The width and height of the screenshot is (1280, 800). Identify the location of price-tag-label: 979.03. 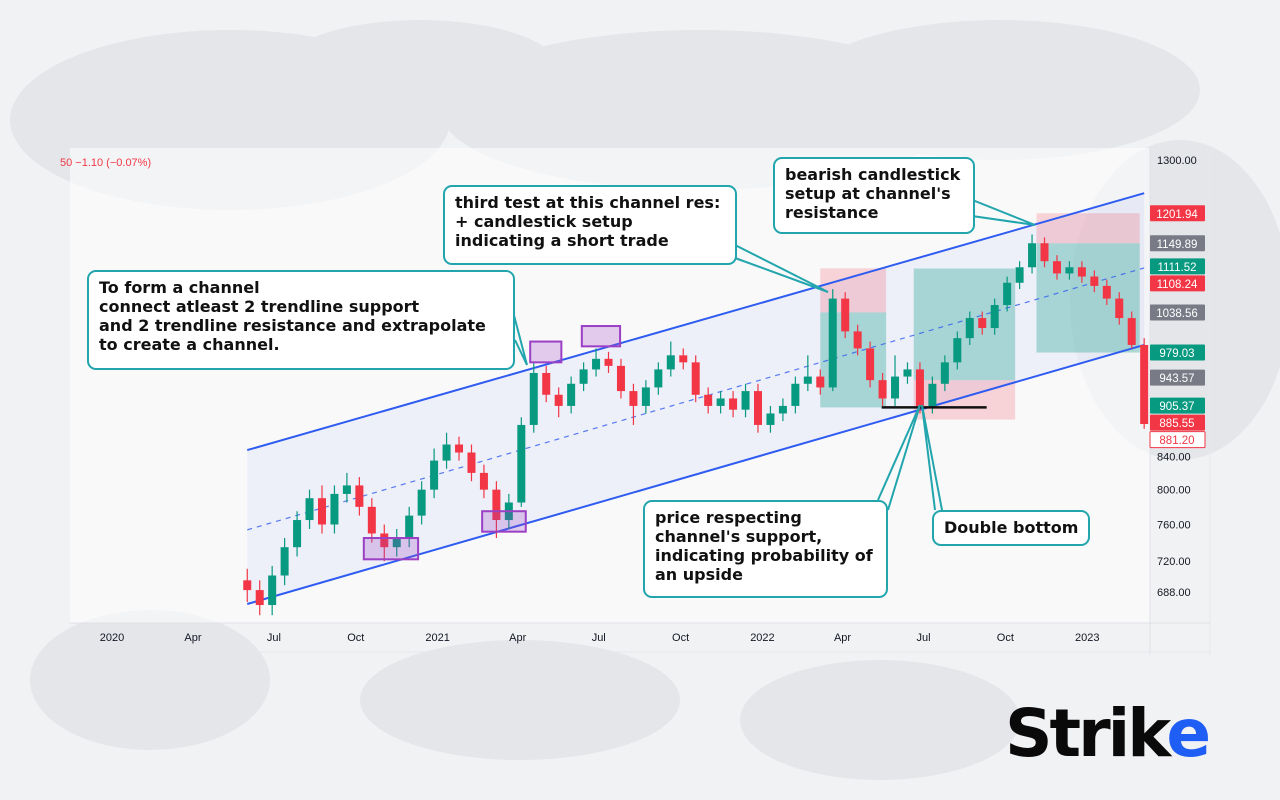
(1176, 354).